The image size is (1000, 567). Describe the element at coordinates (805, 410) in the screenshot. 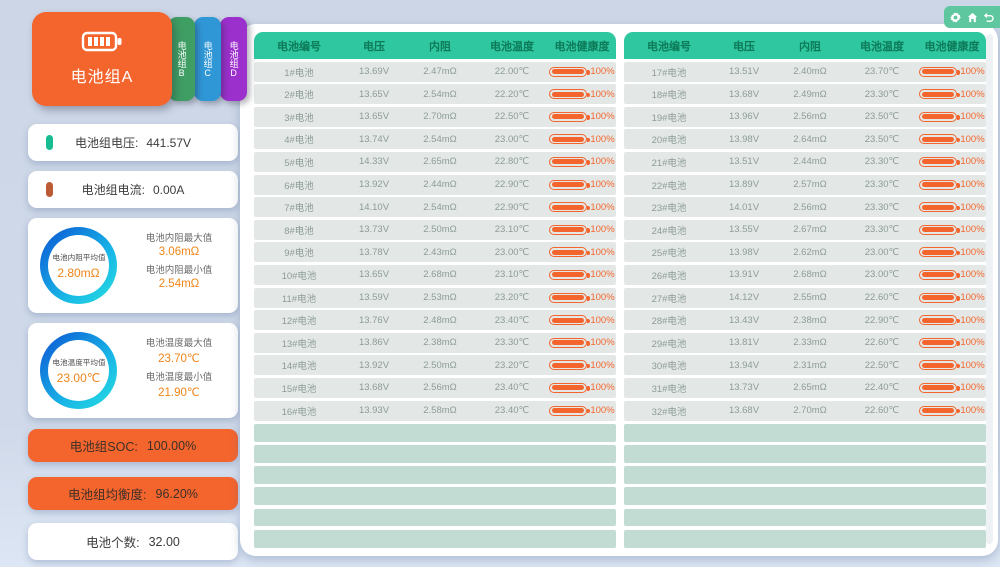

I see `table-row: 32#电池 13.68V 2.70mΩ 22.60℃ 100%` at that location.